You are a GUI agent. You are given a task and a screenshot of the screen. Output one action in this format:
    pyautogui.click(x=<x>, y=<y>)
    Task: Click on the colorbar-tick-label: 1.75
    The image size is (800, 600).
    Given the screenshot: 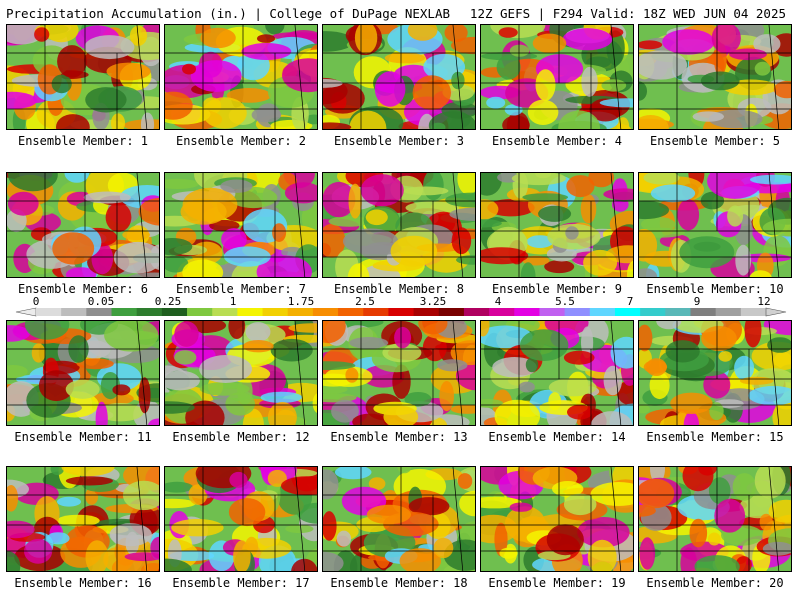 What is the action you would take?
    pyautogui.click(x=301, y=301)
    